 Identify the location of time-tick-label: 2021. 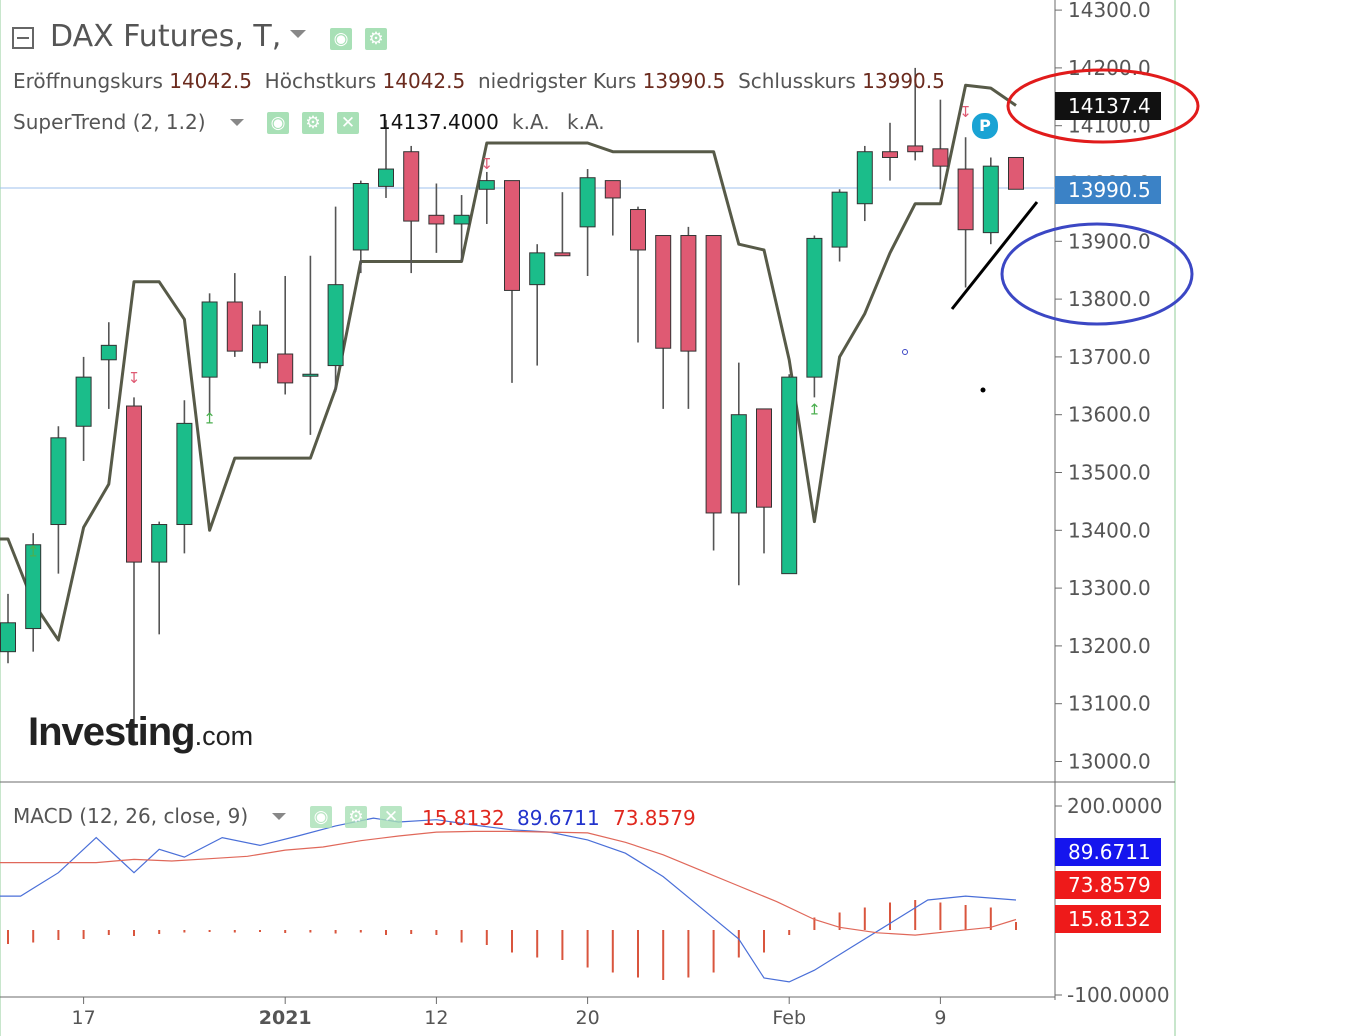
(285, 1018).